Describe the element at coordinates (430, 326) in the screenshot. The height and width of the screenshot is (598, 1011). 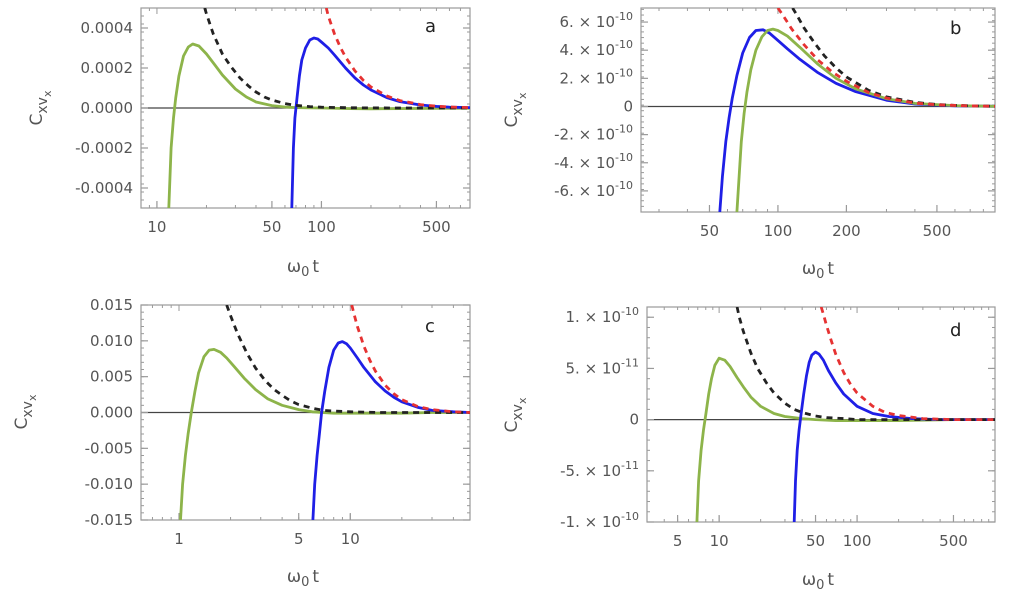
I see `panel-label: c` at that location.